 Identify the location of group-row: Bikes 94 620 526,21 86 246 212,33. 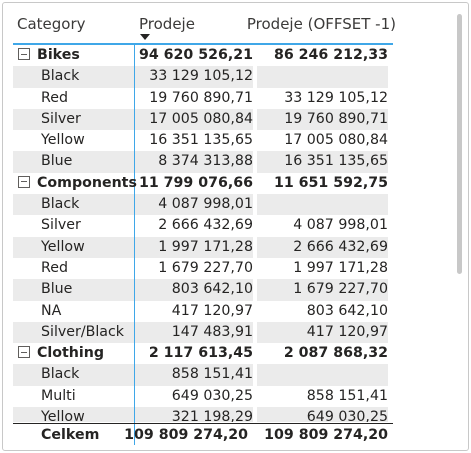
(203, 56).